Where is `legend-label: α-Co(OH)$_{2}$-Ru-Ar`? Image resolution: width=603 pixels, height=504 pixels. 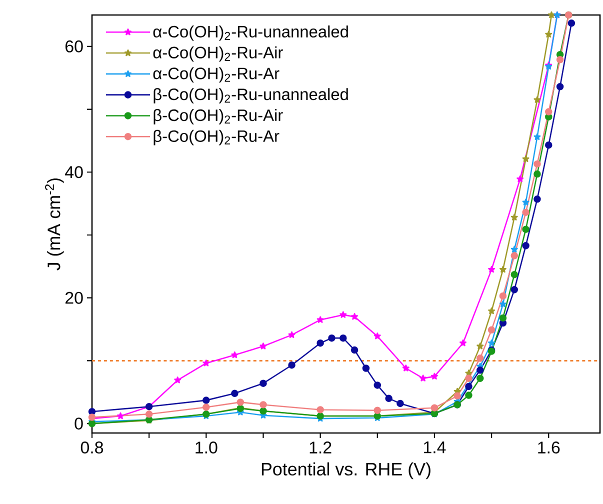 legend-label: α-Co(OH)$_{2}$-Ru-Ar is located at coordinates (216, 75).